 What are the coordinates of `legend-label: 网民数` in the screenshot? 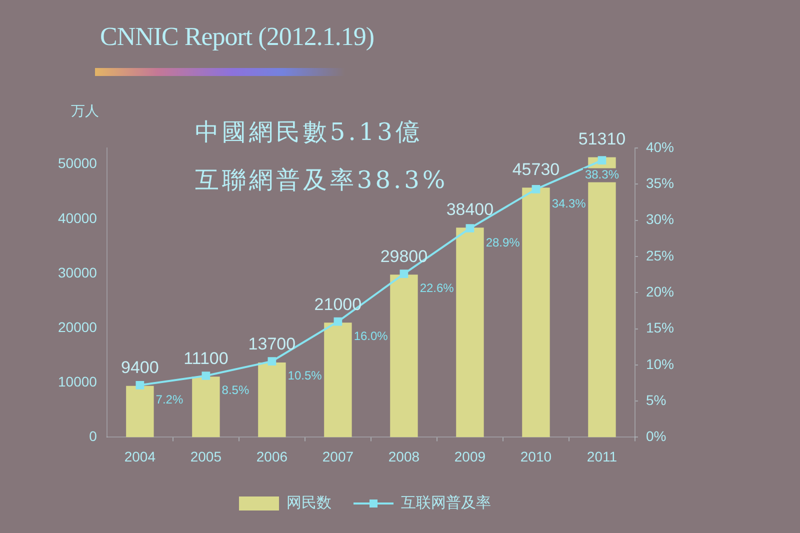 It's located at (309, 502).